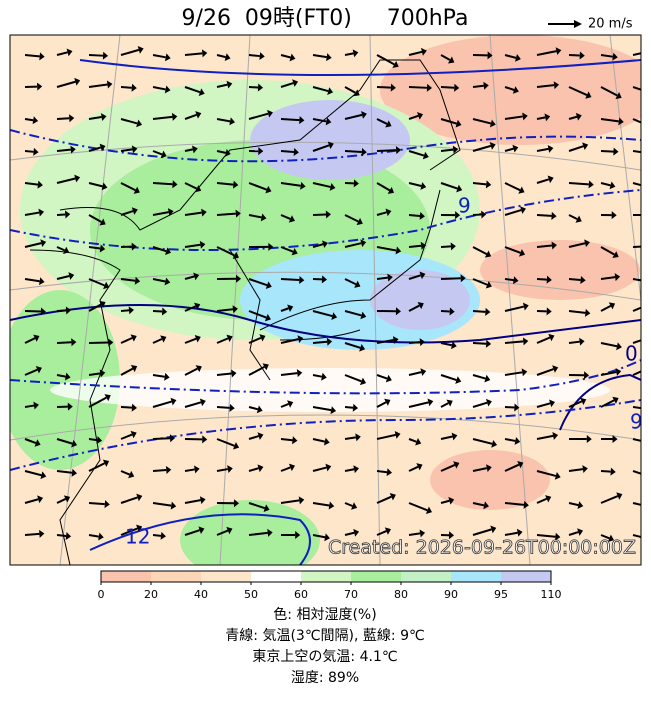 The image size is (651, 702). I want to click on colorbar-tick-label: 0, so click(101, 594).